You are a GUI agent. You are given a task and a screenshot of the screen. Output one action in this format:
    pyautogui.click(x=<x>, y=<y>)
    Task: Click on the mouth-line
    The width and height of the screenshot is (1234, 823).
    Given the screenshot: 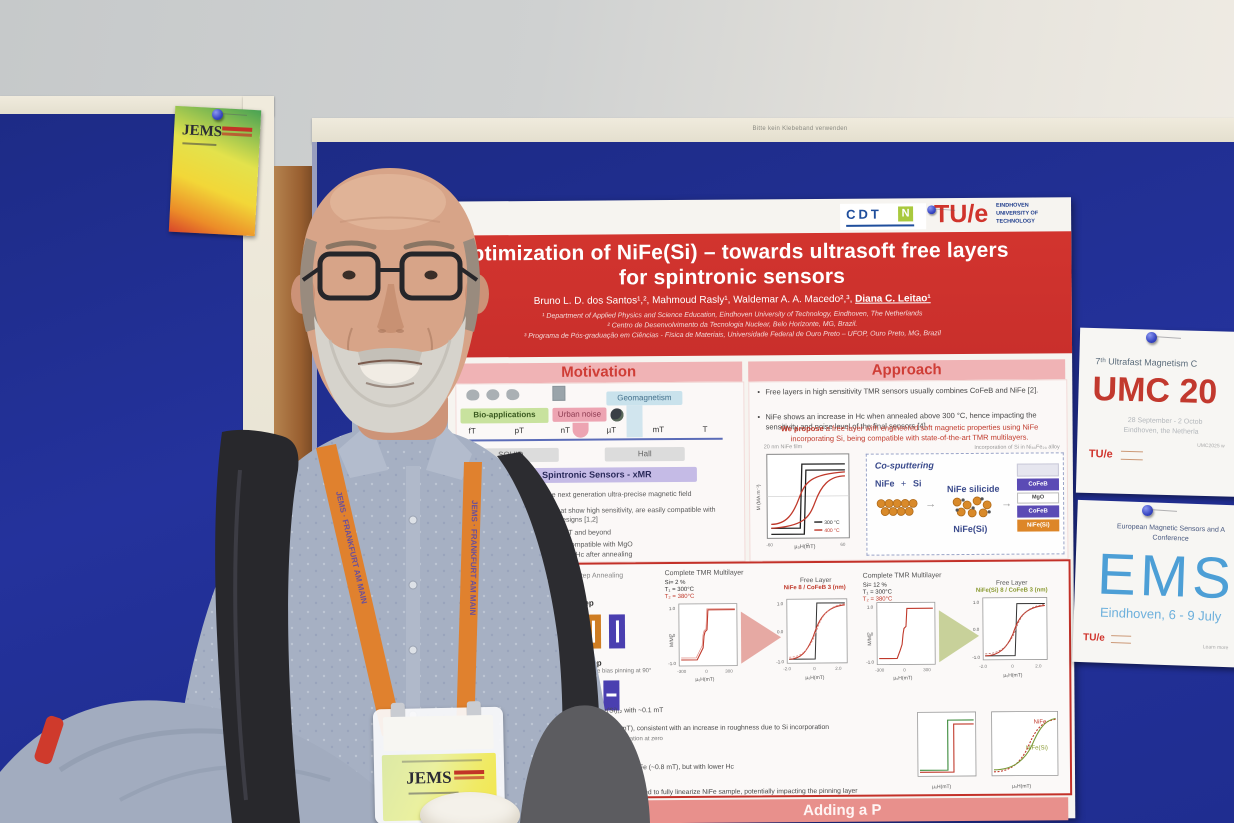 What is the action you would take?
    pyautogui.click(x=390, y=362)
    